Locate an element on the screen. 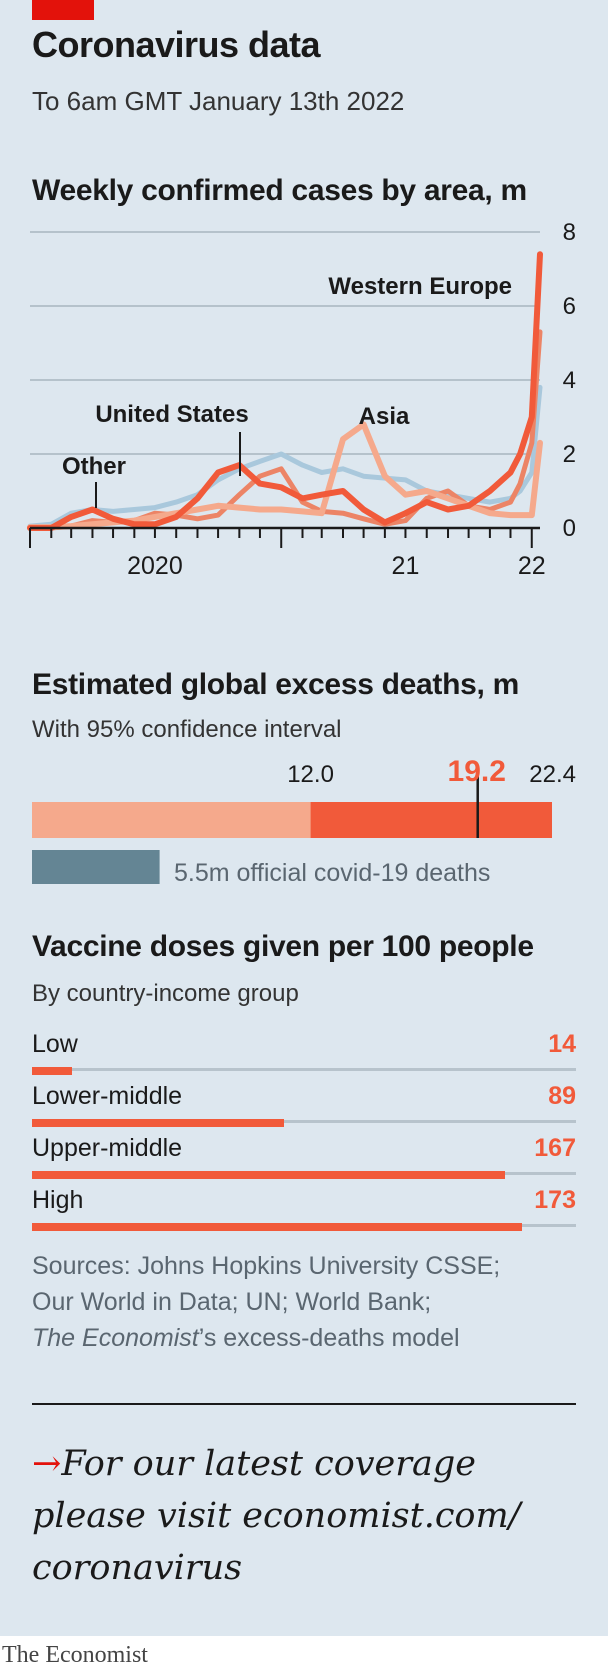  cta-line-2: please visit economist.com/ is located at coordinates (276, 1516).